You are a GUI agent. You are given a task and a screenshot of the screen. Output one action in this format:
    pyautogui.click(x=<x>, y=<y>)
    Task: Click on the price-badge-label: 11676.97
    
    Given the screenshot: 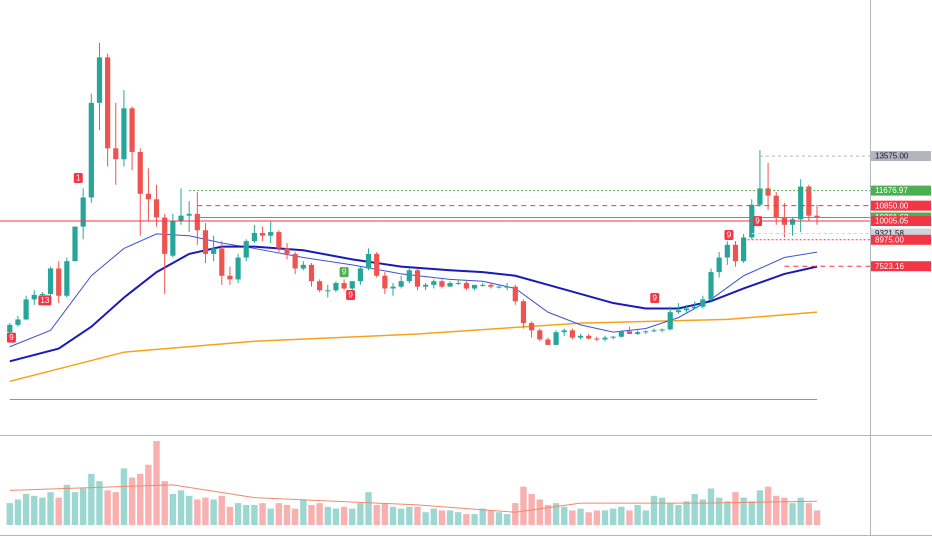 What is the action you would take?
    pyautogui.click(x=891, y=190)
    